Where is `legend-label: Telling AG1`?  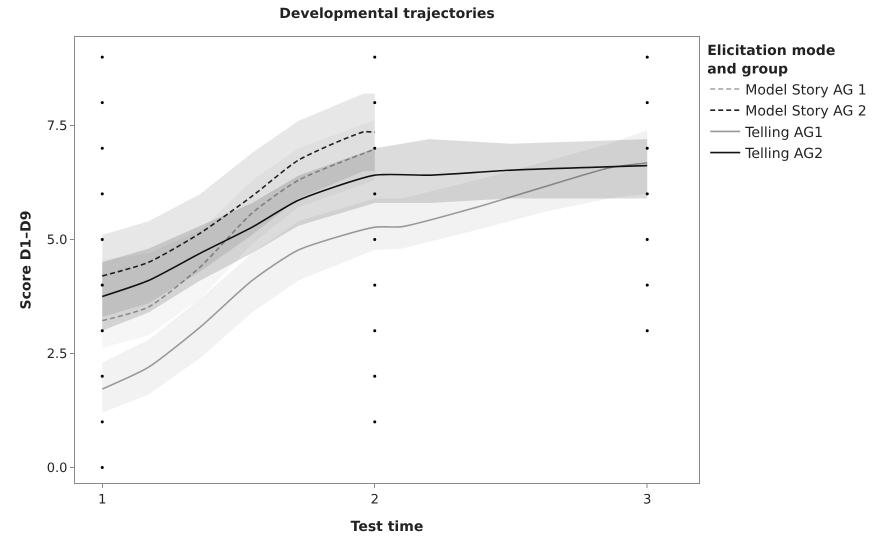 legend-label: Telling AG1 is located at coordinates (784, 132).